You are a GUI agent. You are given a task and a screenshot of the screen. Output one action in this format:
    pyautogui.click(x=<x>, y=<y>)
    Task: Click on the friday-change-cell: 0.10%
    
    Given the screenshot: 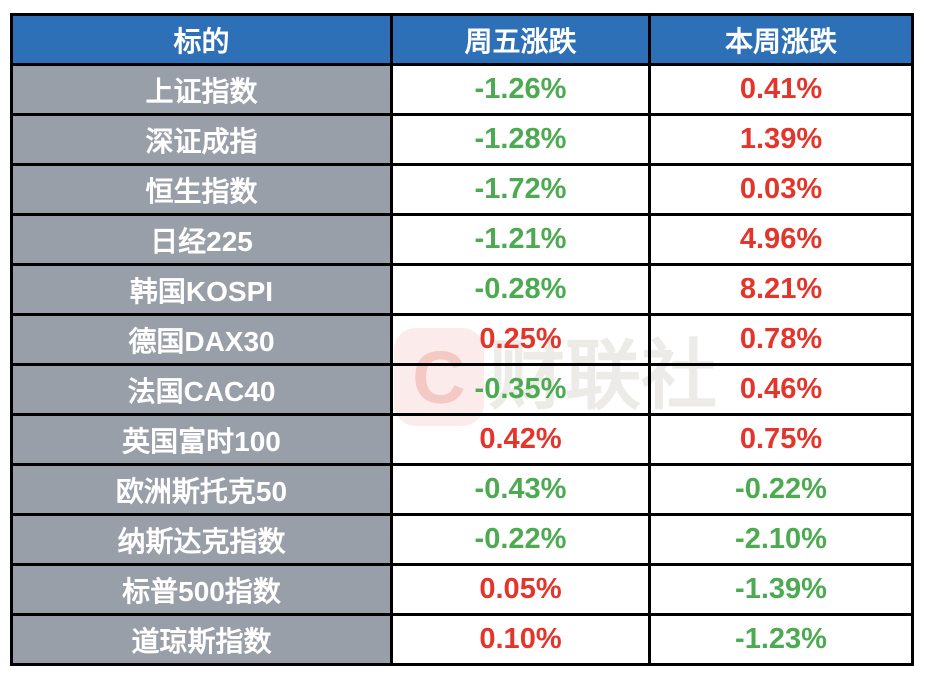 What is the action you would take?
    pyautogui.click(x=520, y=639)
    